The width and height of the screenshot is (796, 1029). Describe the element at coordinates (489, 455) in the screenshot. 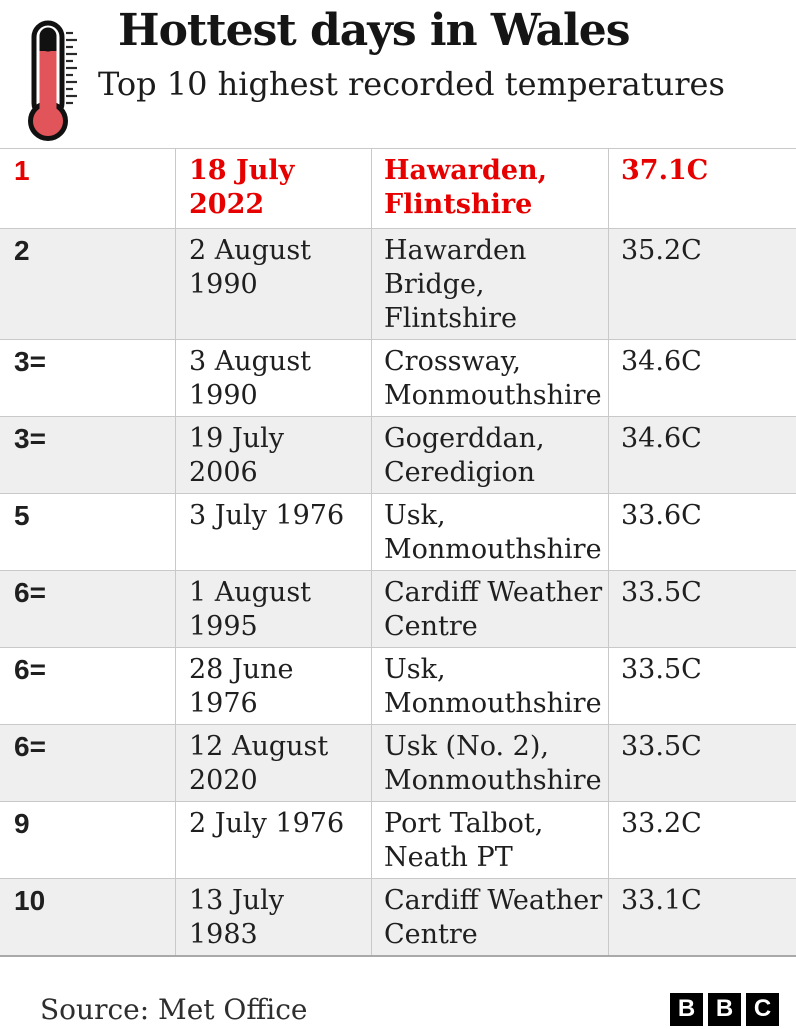

I see `location-cell: Gogerddan, Ceredigion` at that location.